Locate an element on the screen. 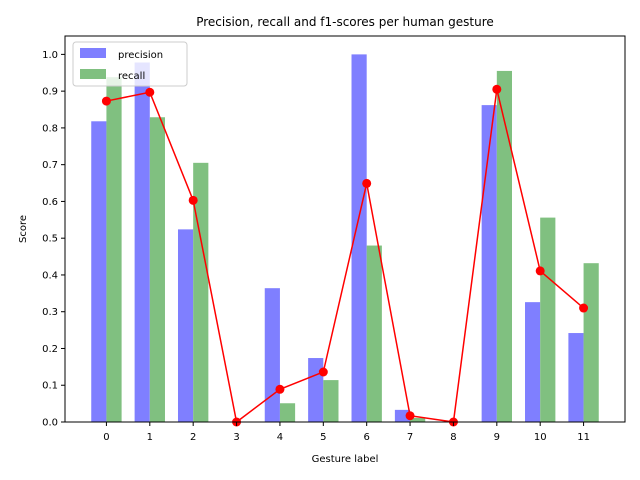 The height and width of the screenshot is (480, 640). y-axis-label: Score is located at coordinates (23, 229).